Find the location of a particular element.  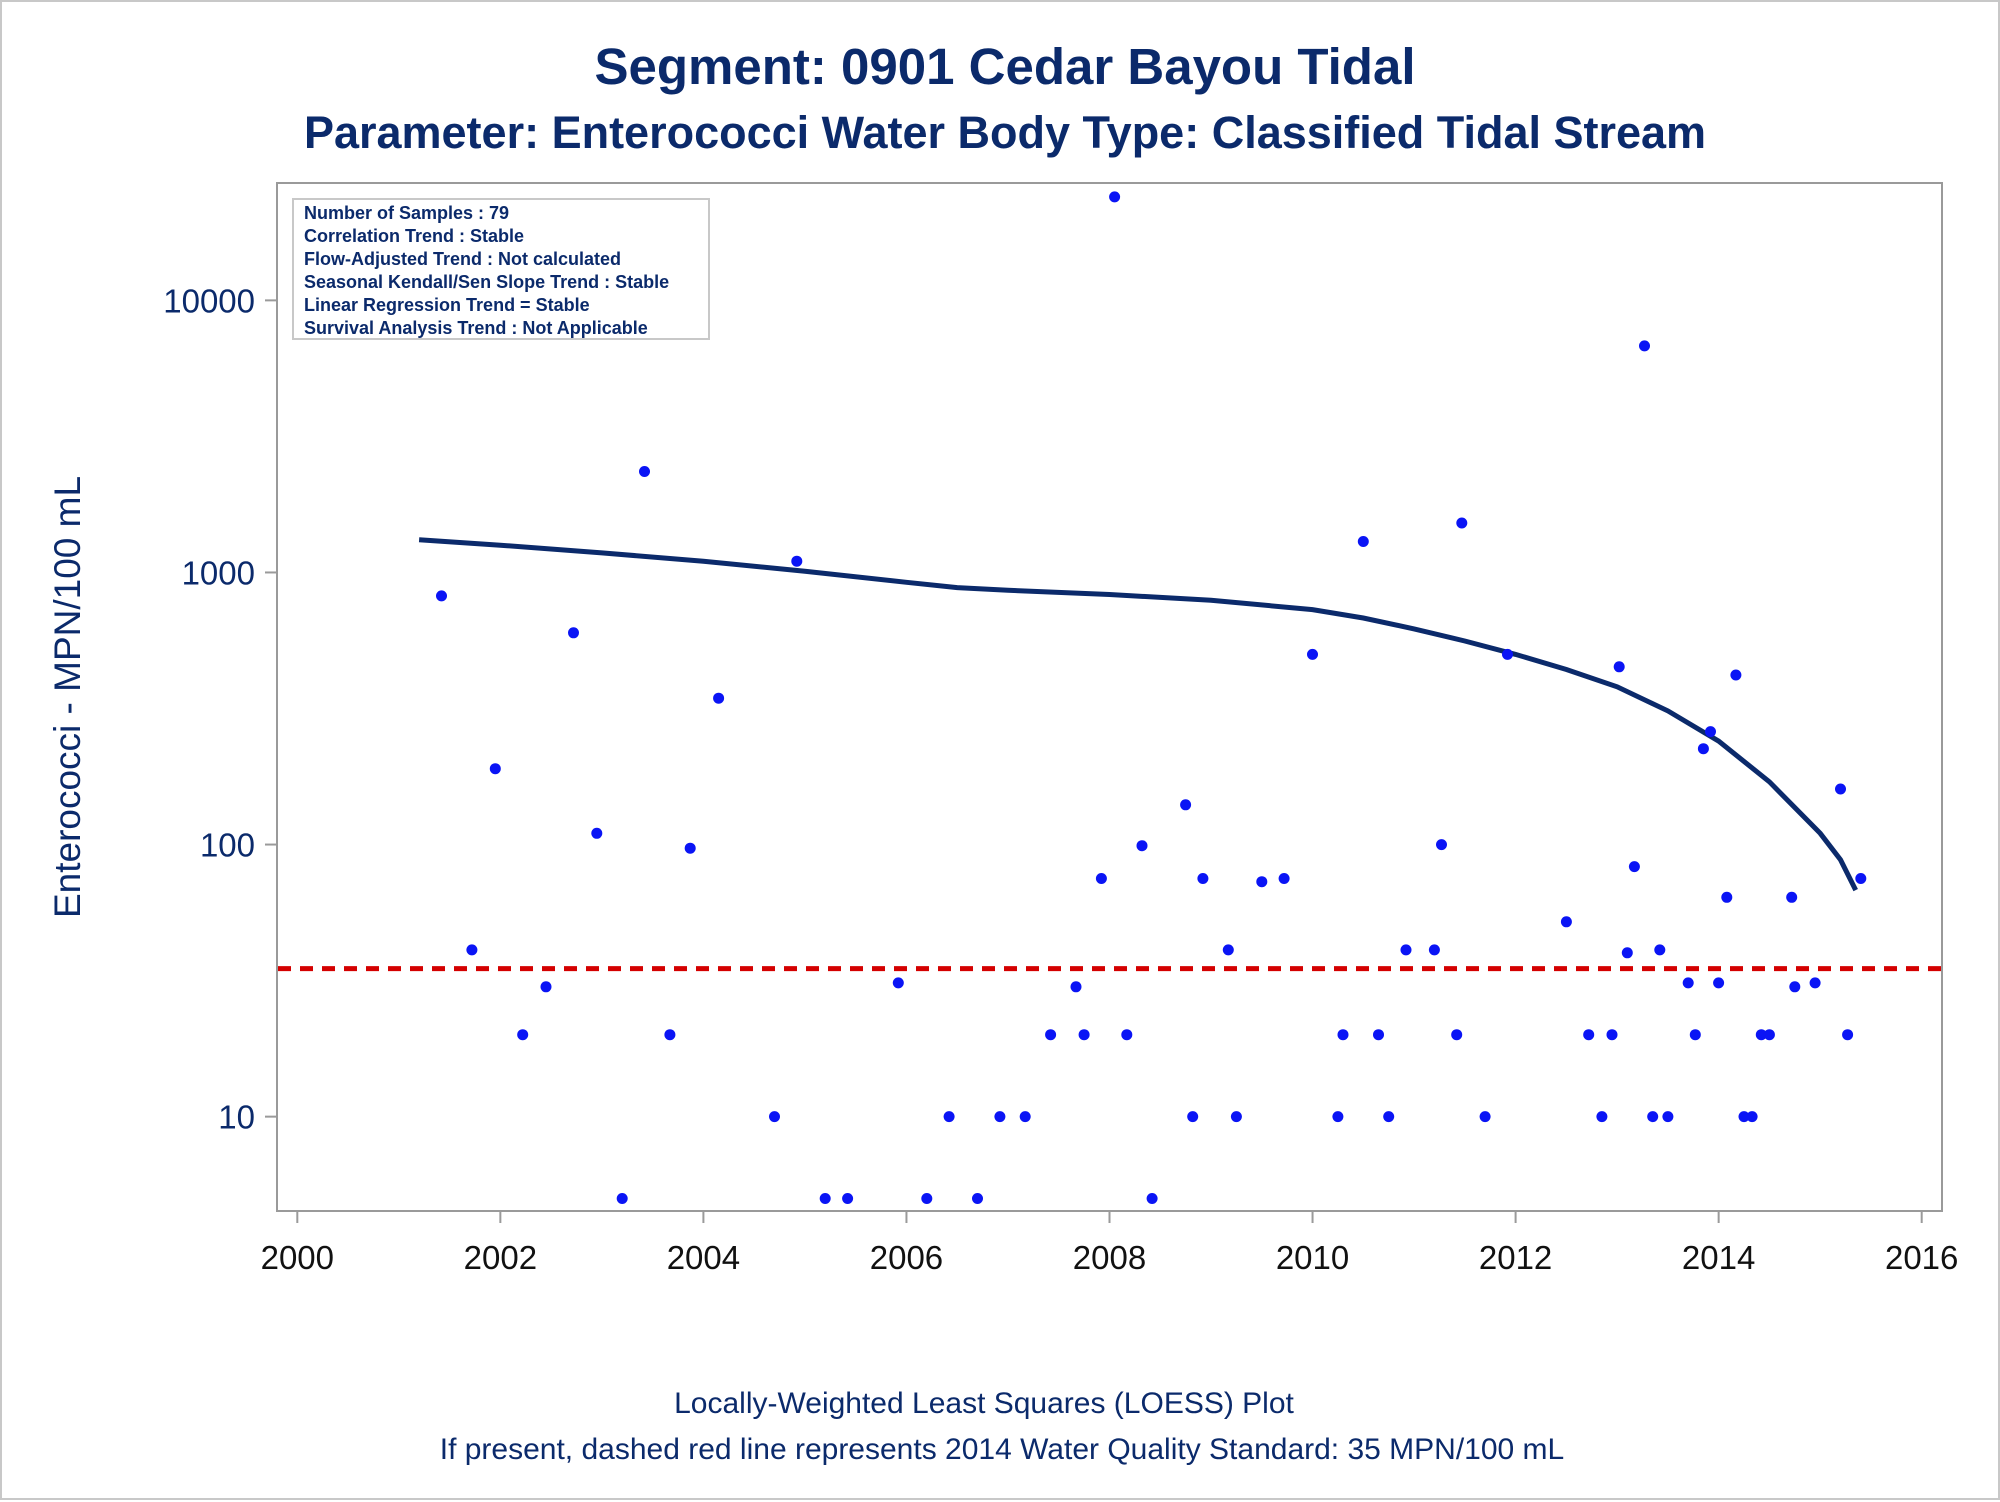

stats-line: Flow-Adjusted Trend : Not calculated is located at coordinates (462, 259).